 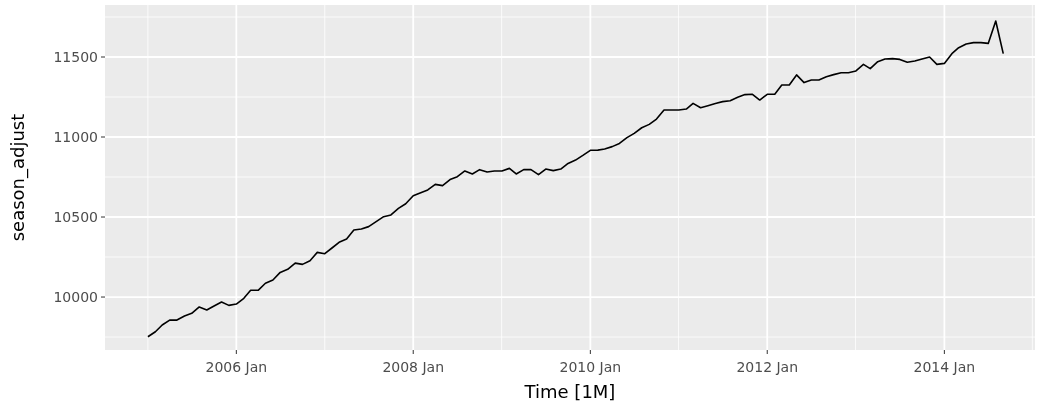 I want to click on x-tick-label: 2012 Jan, so click(x=767, y=367).